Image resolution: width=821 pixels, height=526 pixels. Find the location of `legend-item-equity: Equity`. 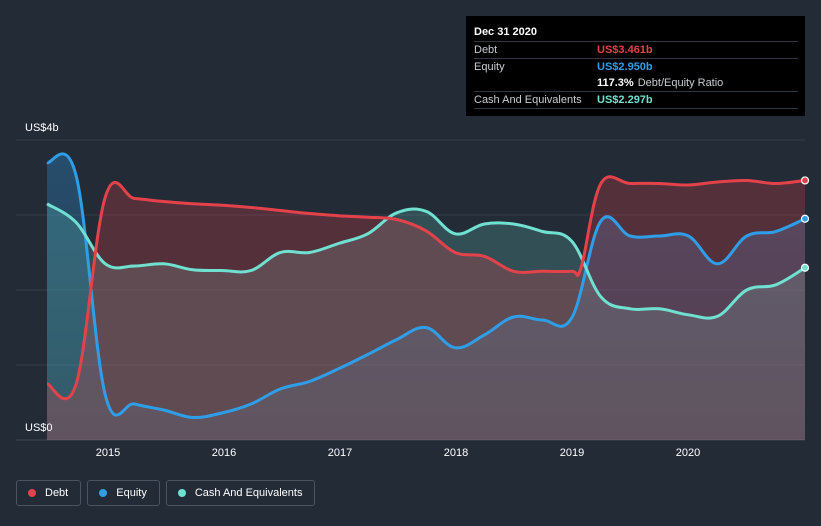

legend-item-equity: Equity is located at coordinates (123, 493).